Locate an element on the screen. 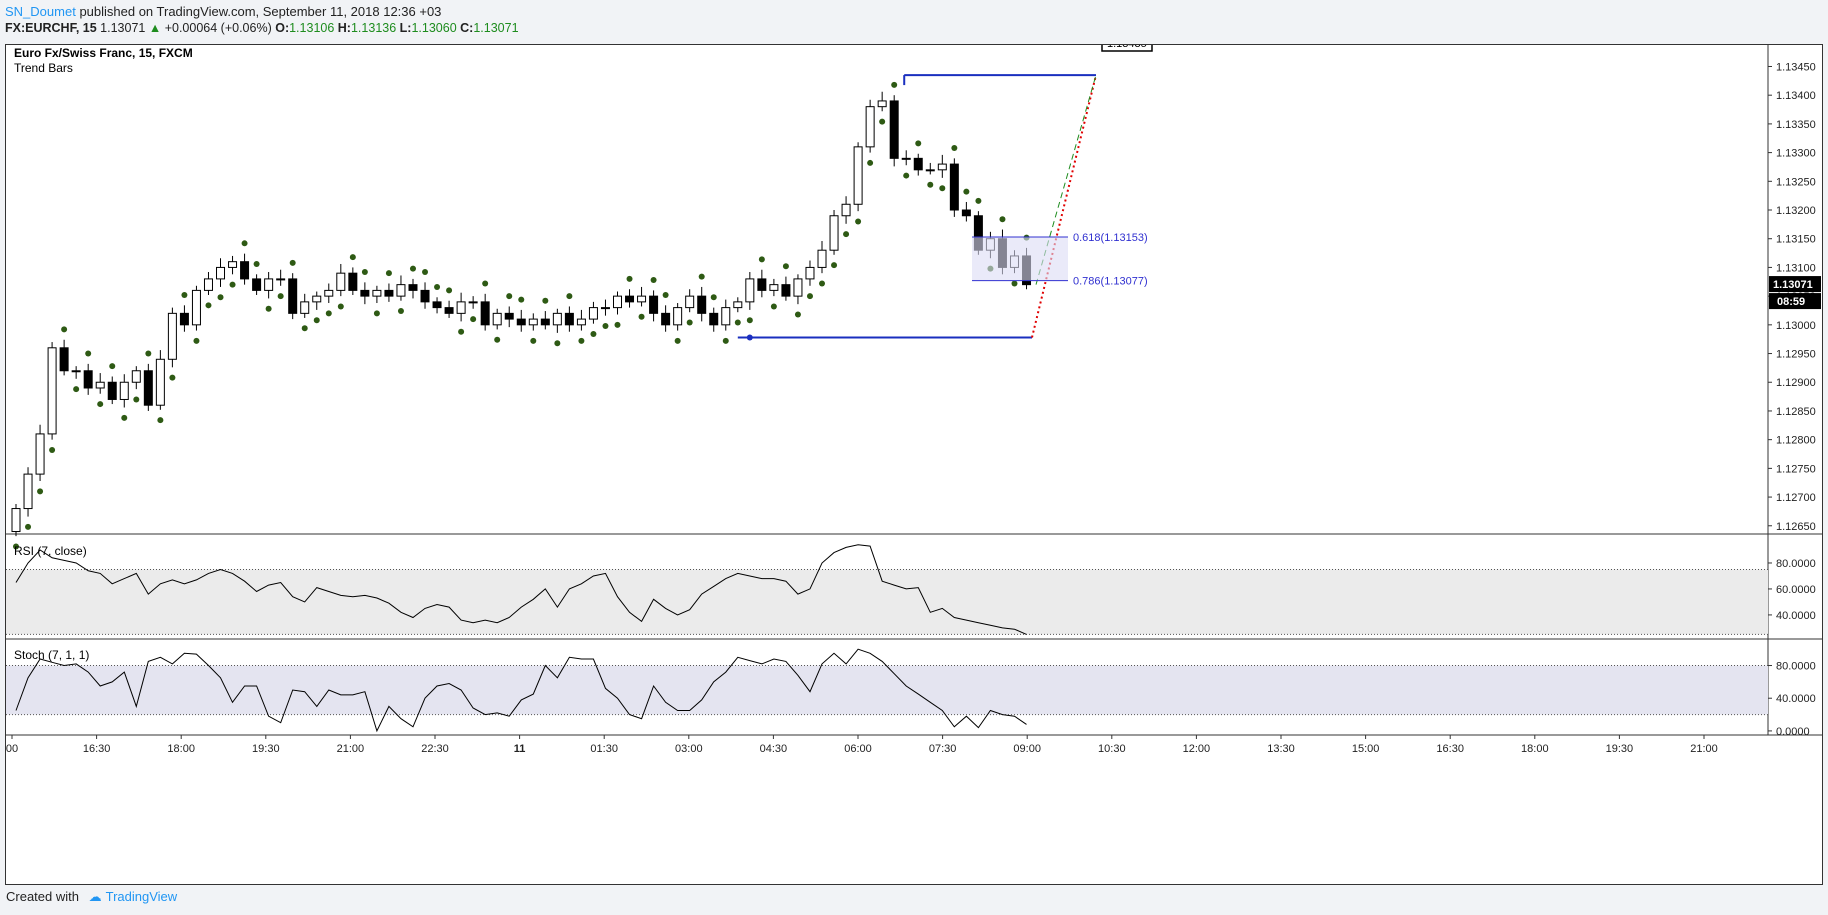  x-tick-label: 21:00 is located at coordinates (351, 749).